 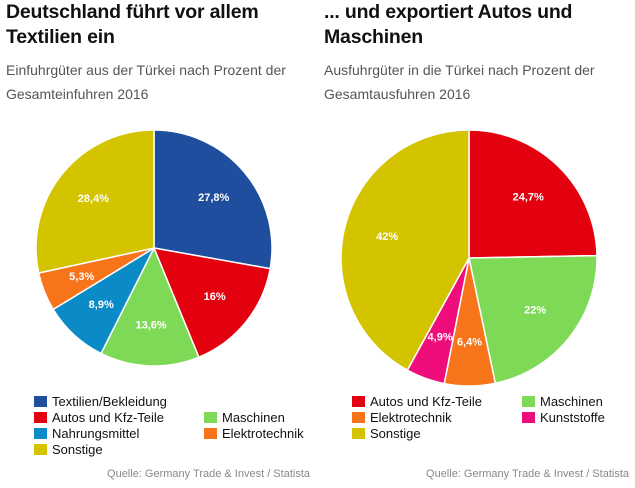 I want to click on legend-item-nahrungsmittel: Nahrungsmittel, so click(x=86, y=434).